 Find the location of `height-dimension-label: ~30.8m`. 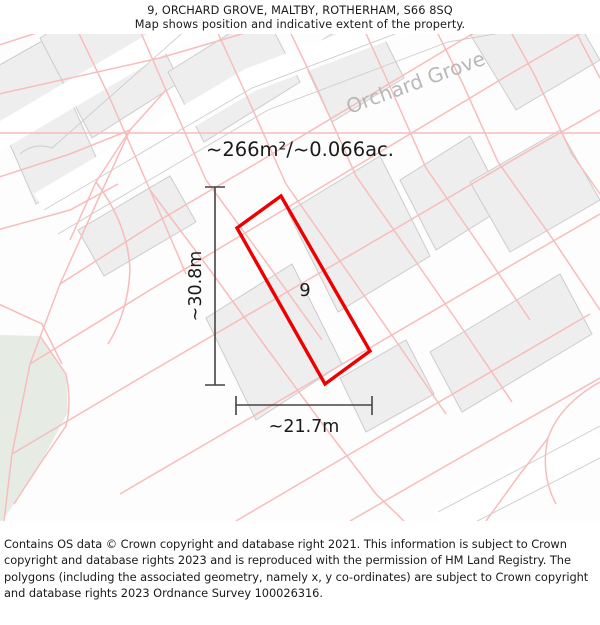

height-dimension-label: ~30.8m is located at coordinates (196, 286).